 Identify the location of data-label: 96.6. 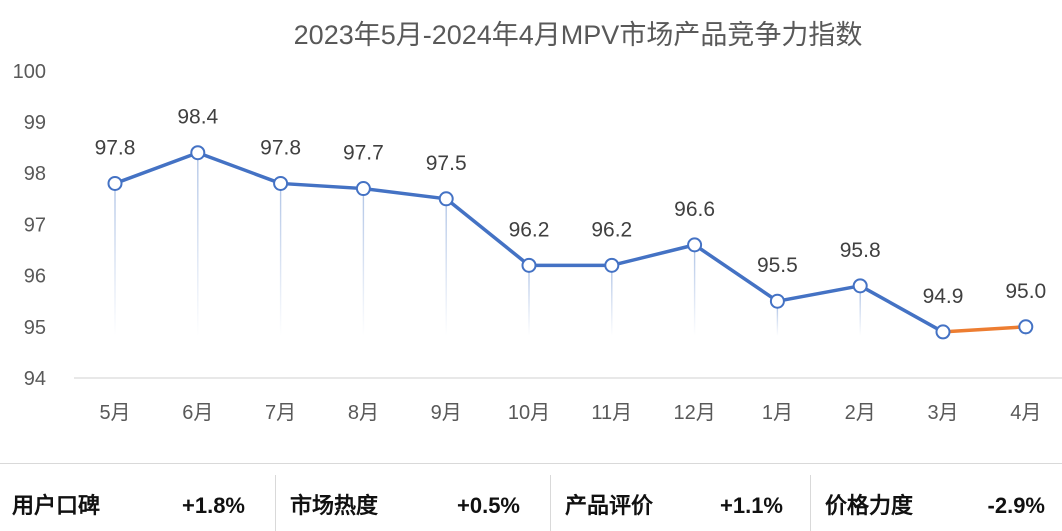
(694, 209).